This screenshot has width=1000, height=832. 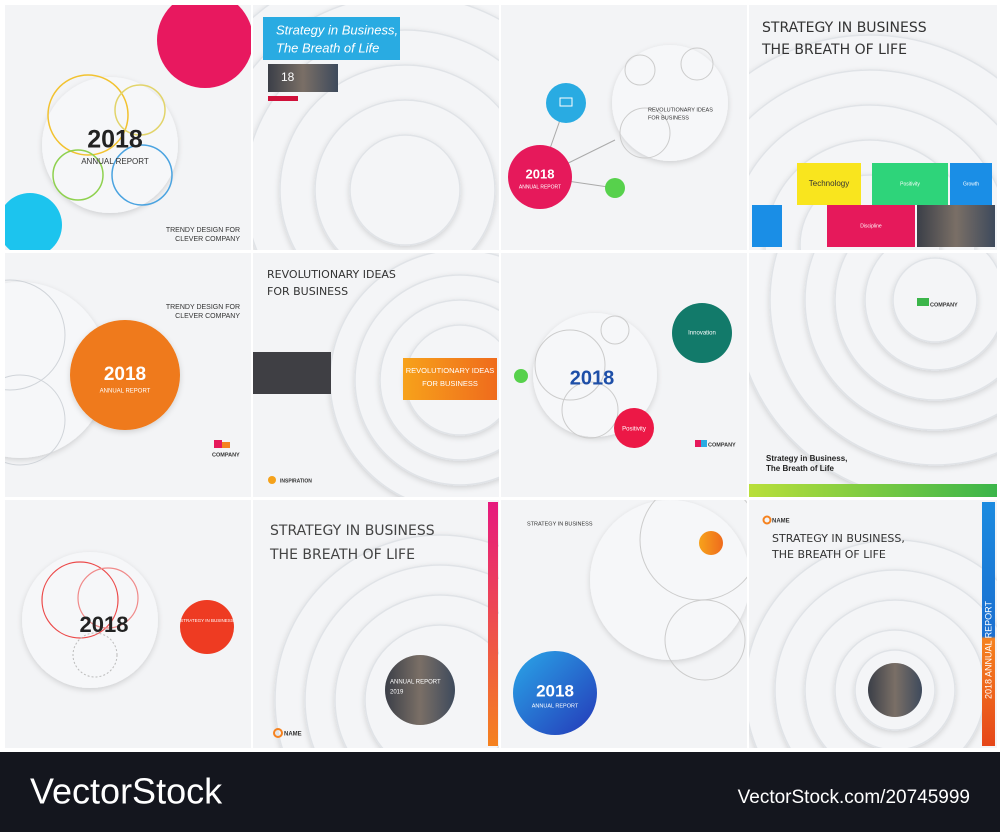 I want to click on tile-label: Positivity, so click(x=910, y=184).